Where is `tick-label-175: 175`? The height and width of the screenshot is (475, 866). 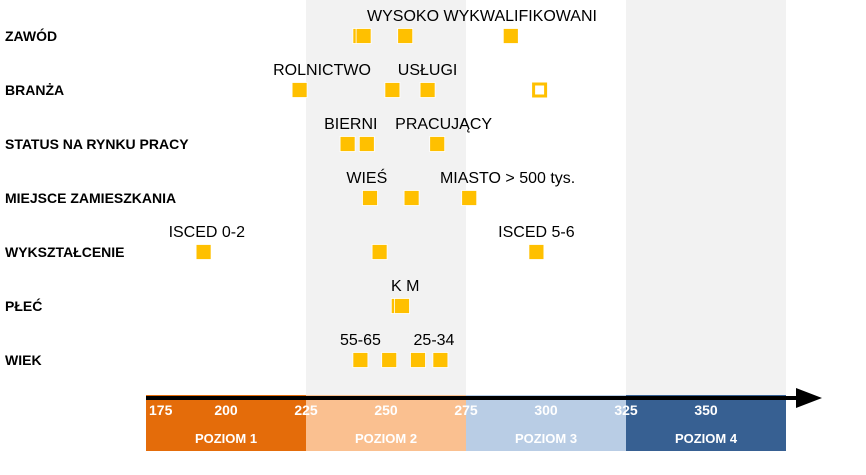 tick-label-175: 175 is located at coordinates (161, 410).